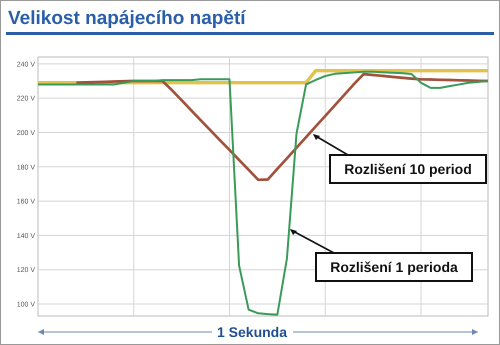 The image size is (500, 345). What do you see at coordinates (408, 169) in the screenshot?
I see `annotation: Rozlišení 10 period` at bounding box center [408, 169].